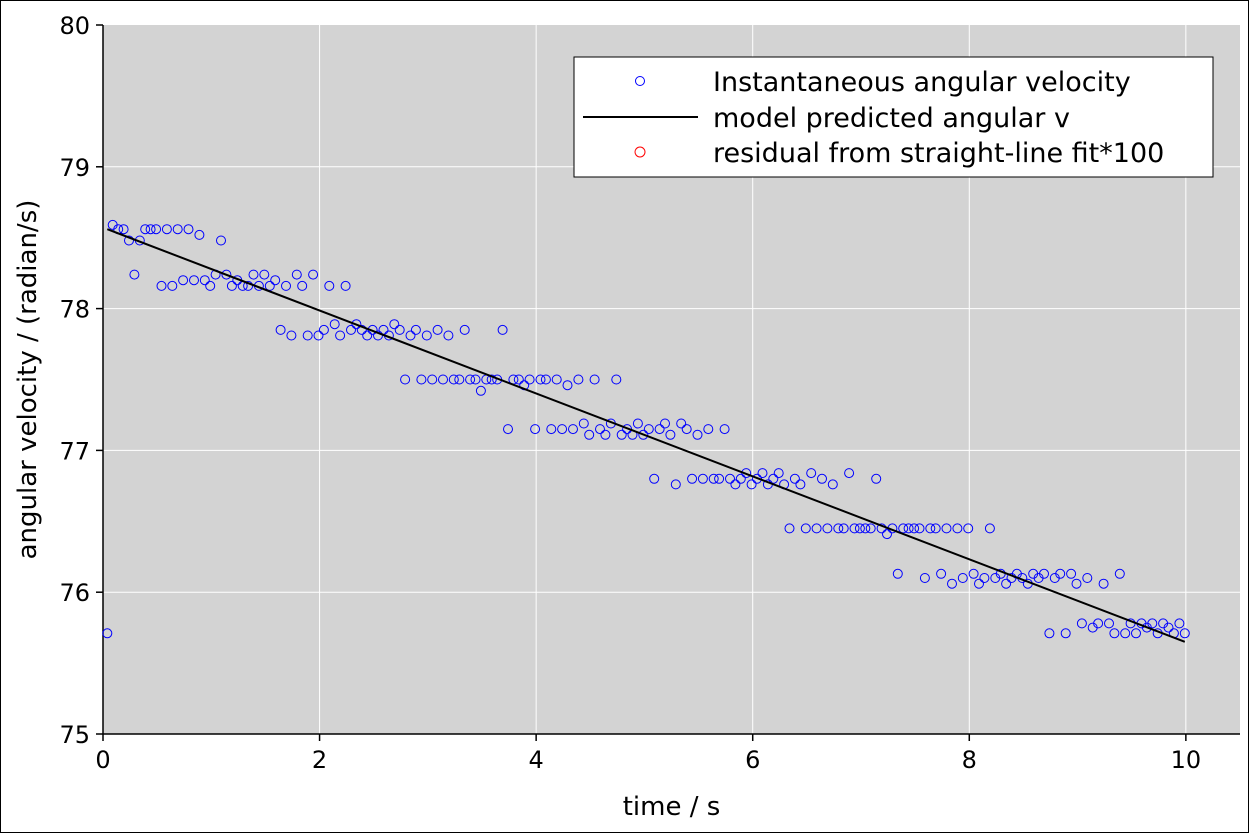 The width and height of the screenshot is (1249, 833). What do you see at coordinates (640, 81) in the screenshot?
I see `legend-marker-instantaneous` at bounding box center [640, 81].